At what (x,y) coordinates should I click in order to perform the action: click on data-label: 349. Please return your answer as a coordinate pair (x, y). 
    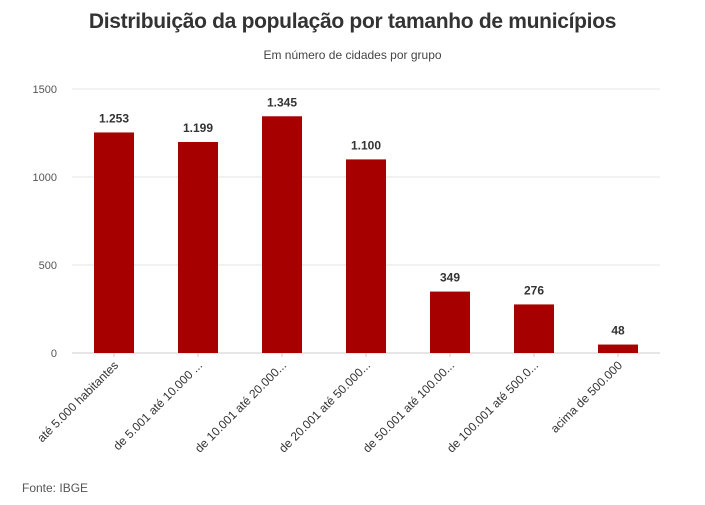
    Looking at the image, I should click on (450, 278).